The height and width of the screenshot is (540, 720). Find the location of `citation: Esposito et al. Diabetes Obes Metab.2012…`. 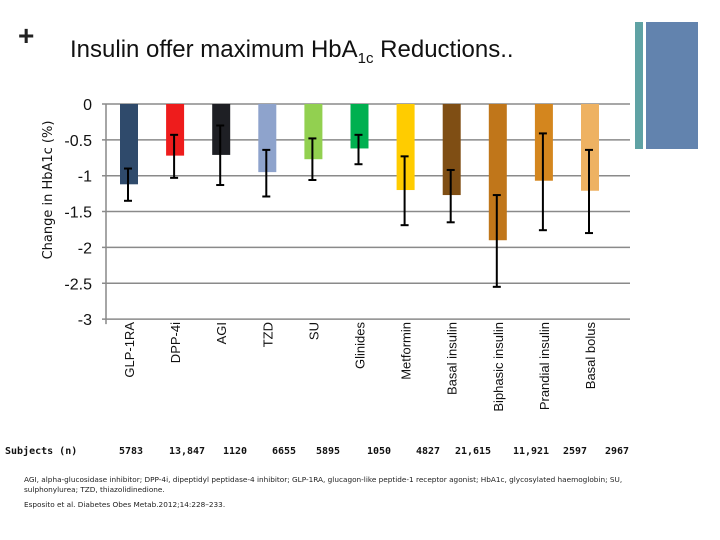

citation: Esposito et al. Diabetes Obes Metab.2012… is located at coordinates (125, 504).